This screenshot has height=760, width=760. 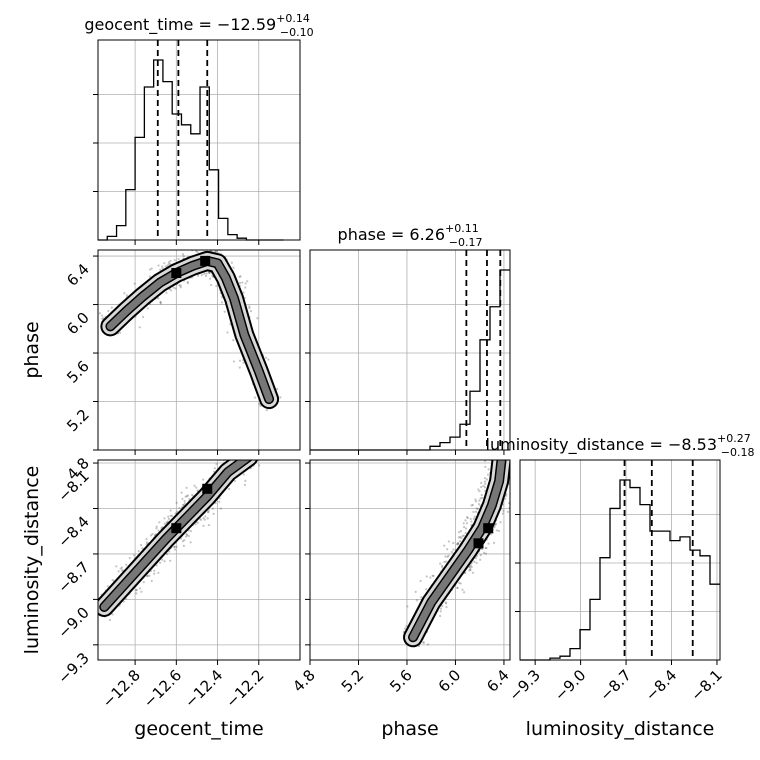 What do you see at coordinates (73, 668) in the screenshot?
I see `y-tick-label-luminosity_distance: −9.3` at bounding box center [73, 668].